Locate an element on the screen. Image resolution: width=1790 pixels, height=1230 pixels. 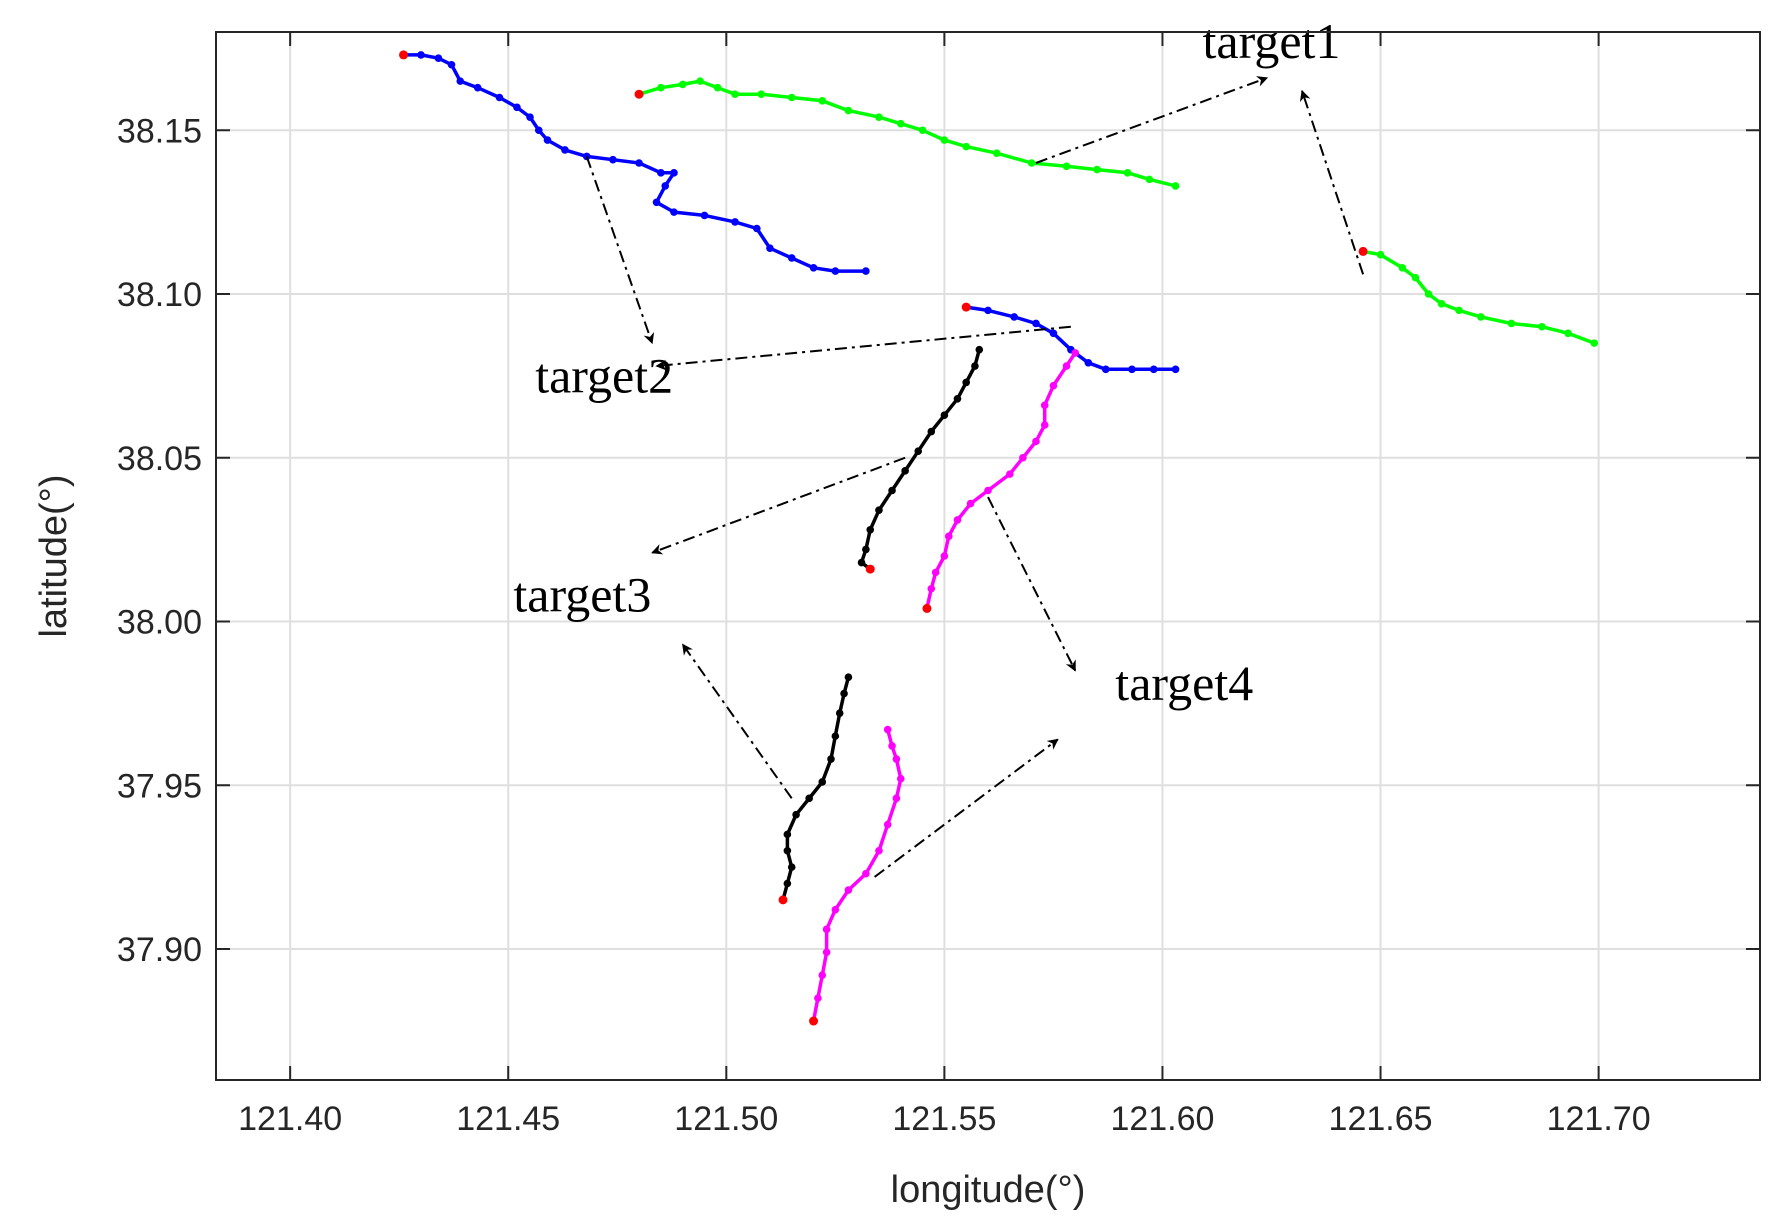
y-tick-label: 38.05 is located at coordinates (159, 459).